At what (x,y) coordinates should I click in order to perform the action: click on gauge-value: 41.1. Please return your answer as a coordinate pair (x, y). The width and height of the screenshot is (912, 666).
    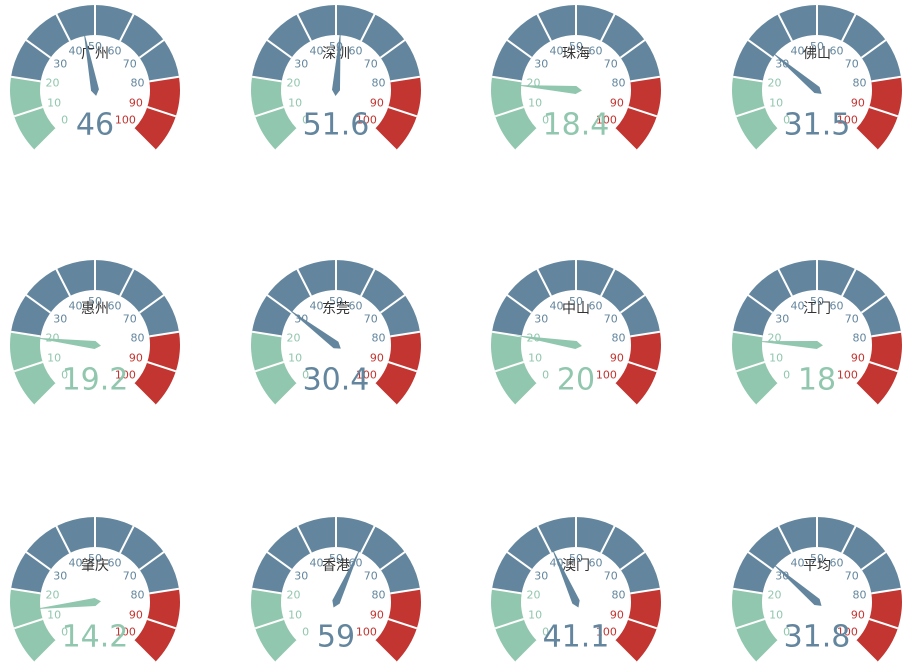
    Looking at the image, I should click on (576, 637).